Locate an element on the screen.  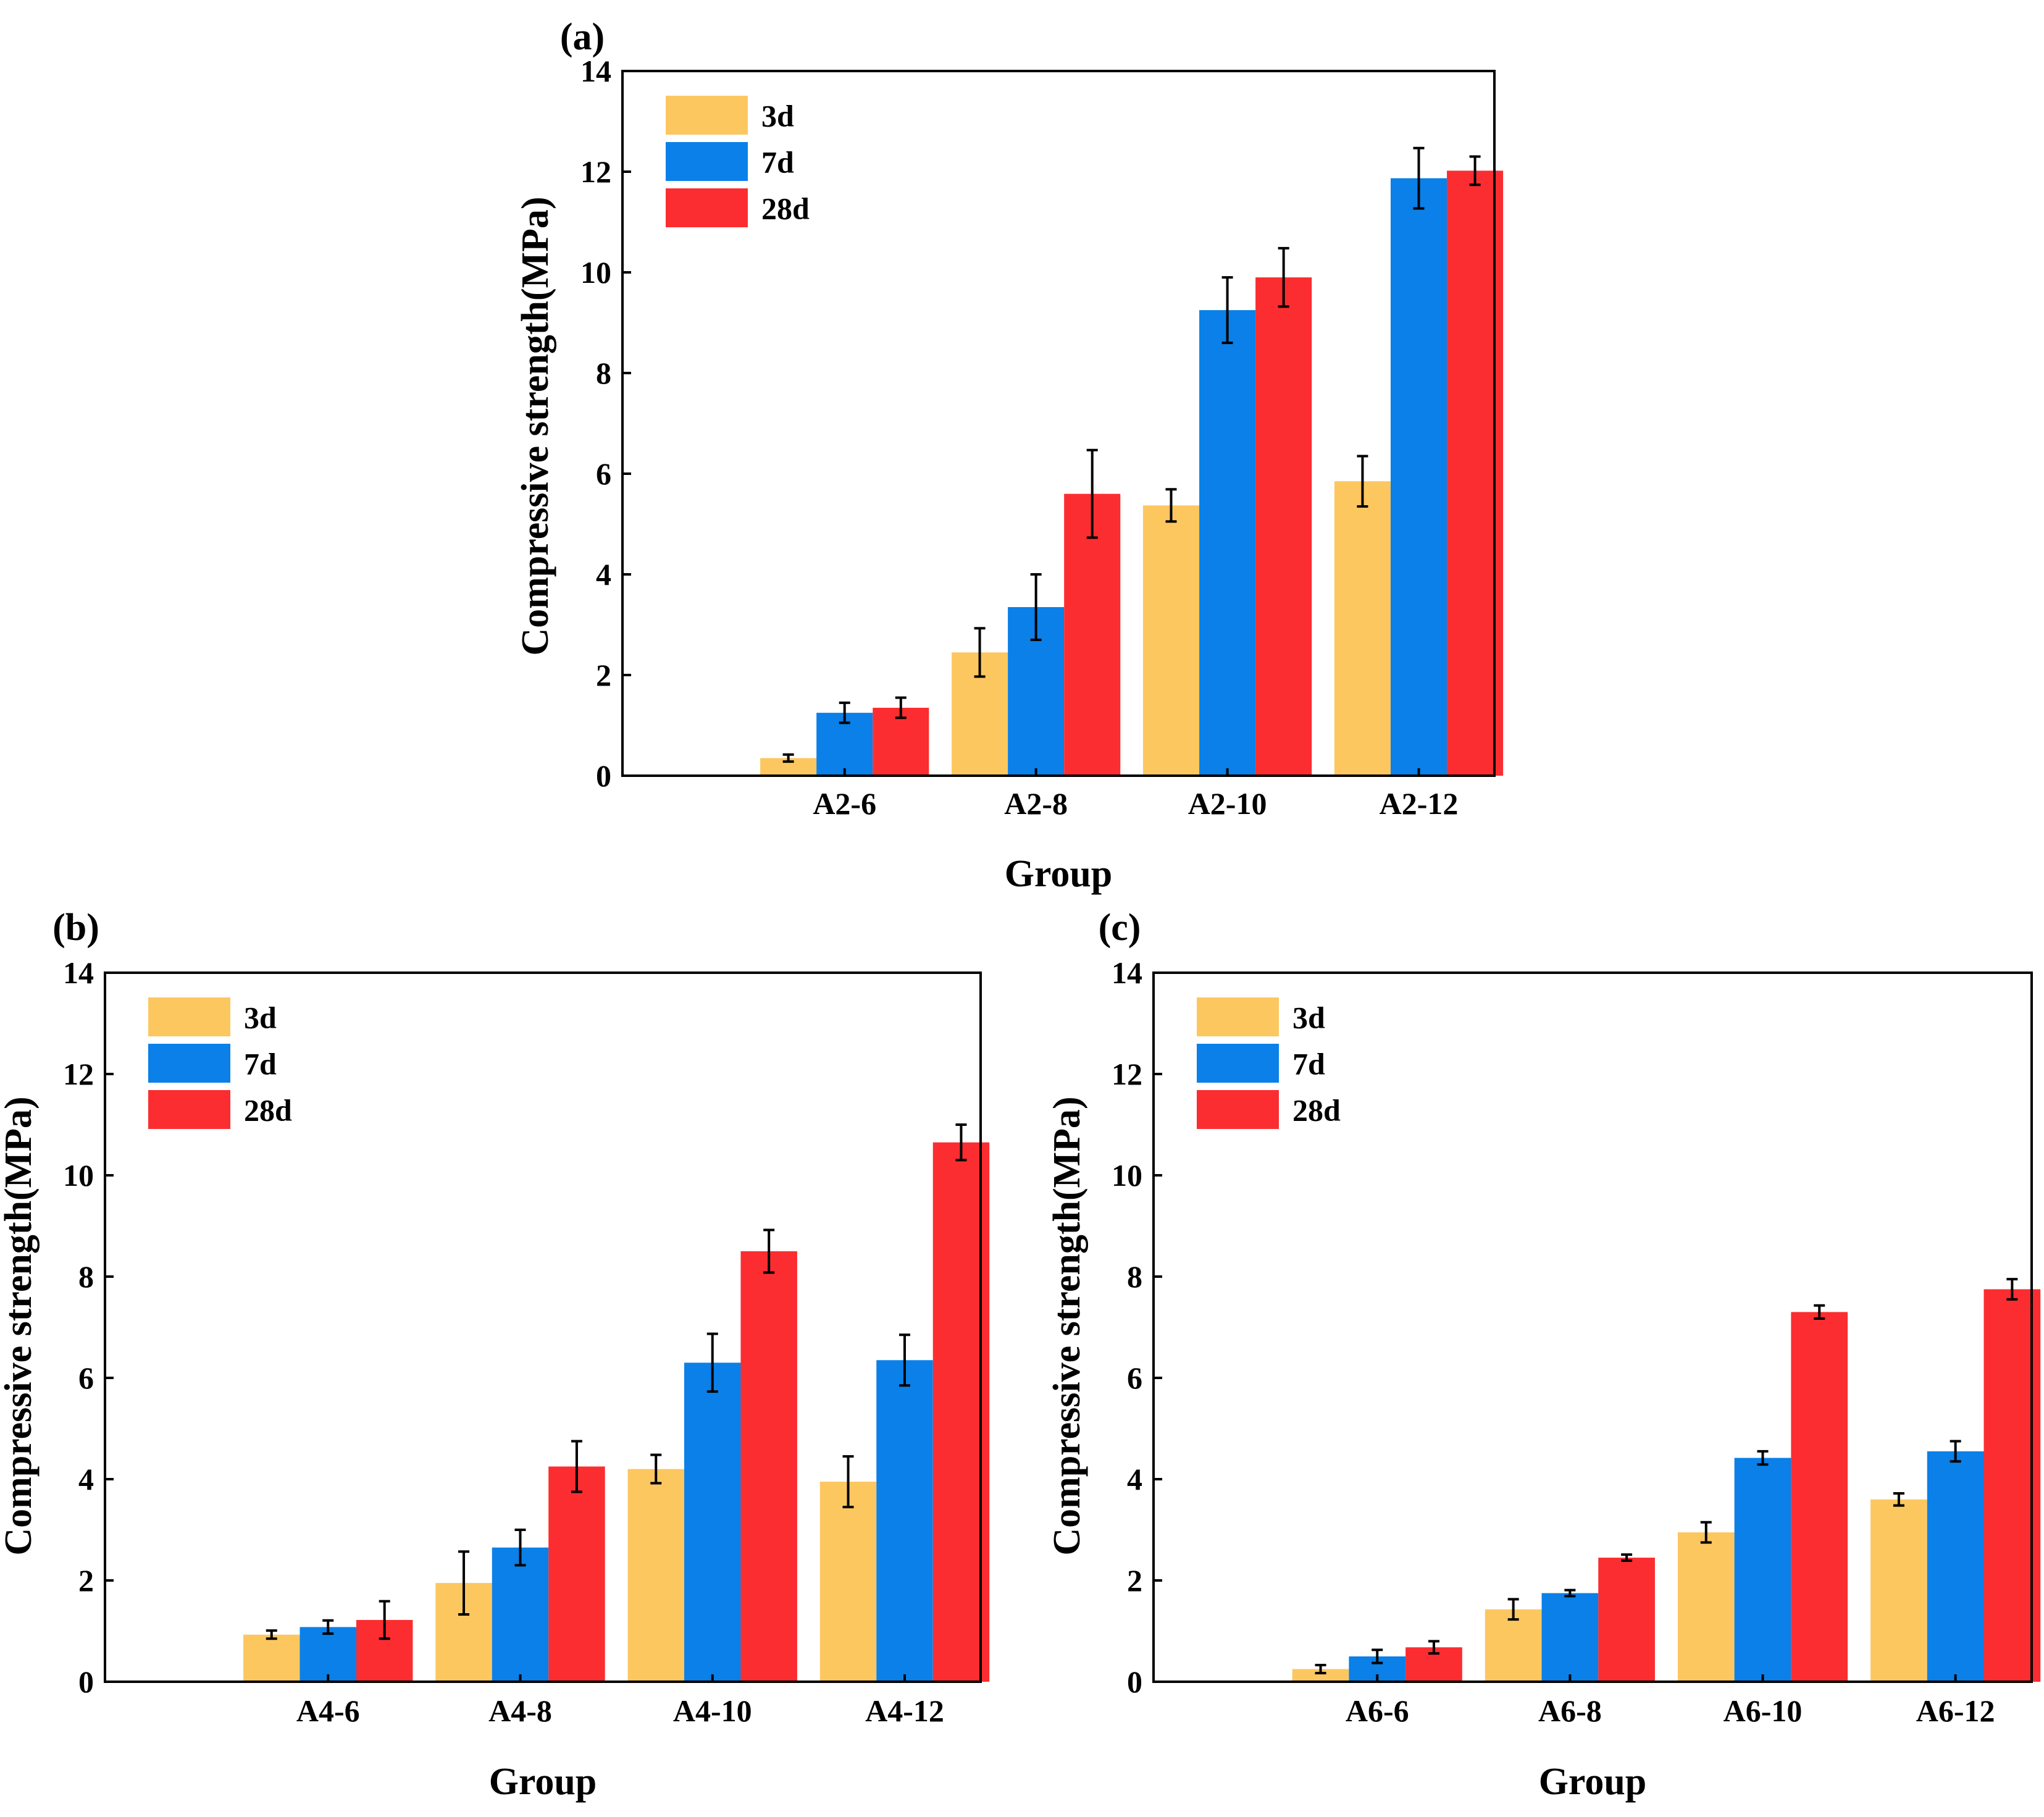
x-tick-label: A6-8 is located at coordinates (1570, 1711).